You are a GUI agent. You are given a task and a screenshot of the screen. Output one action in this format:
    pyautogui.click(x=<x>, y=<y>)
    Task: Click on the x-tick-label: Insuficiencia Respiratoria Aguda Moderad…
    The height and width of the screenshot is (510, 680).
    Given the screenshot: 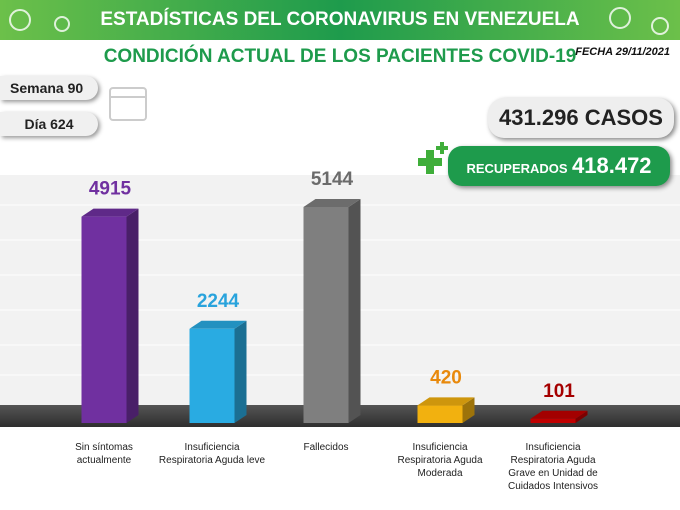 What is the action you would take?
    pyautogui.click(x=440, y=460)
    